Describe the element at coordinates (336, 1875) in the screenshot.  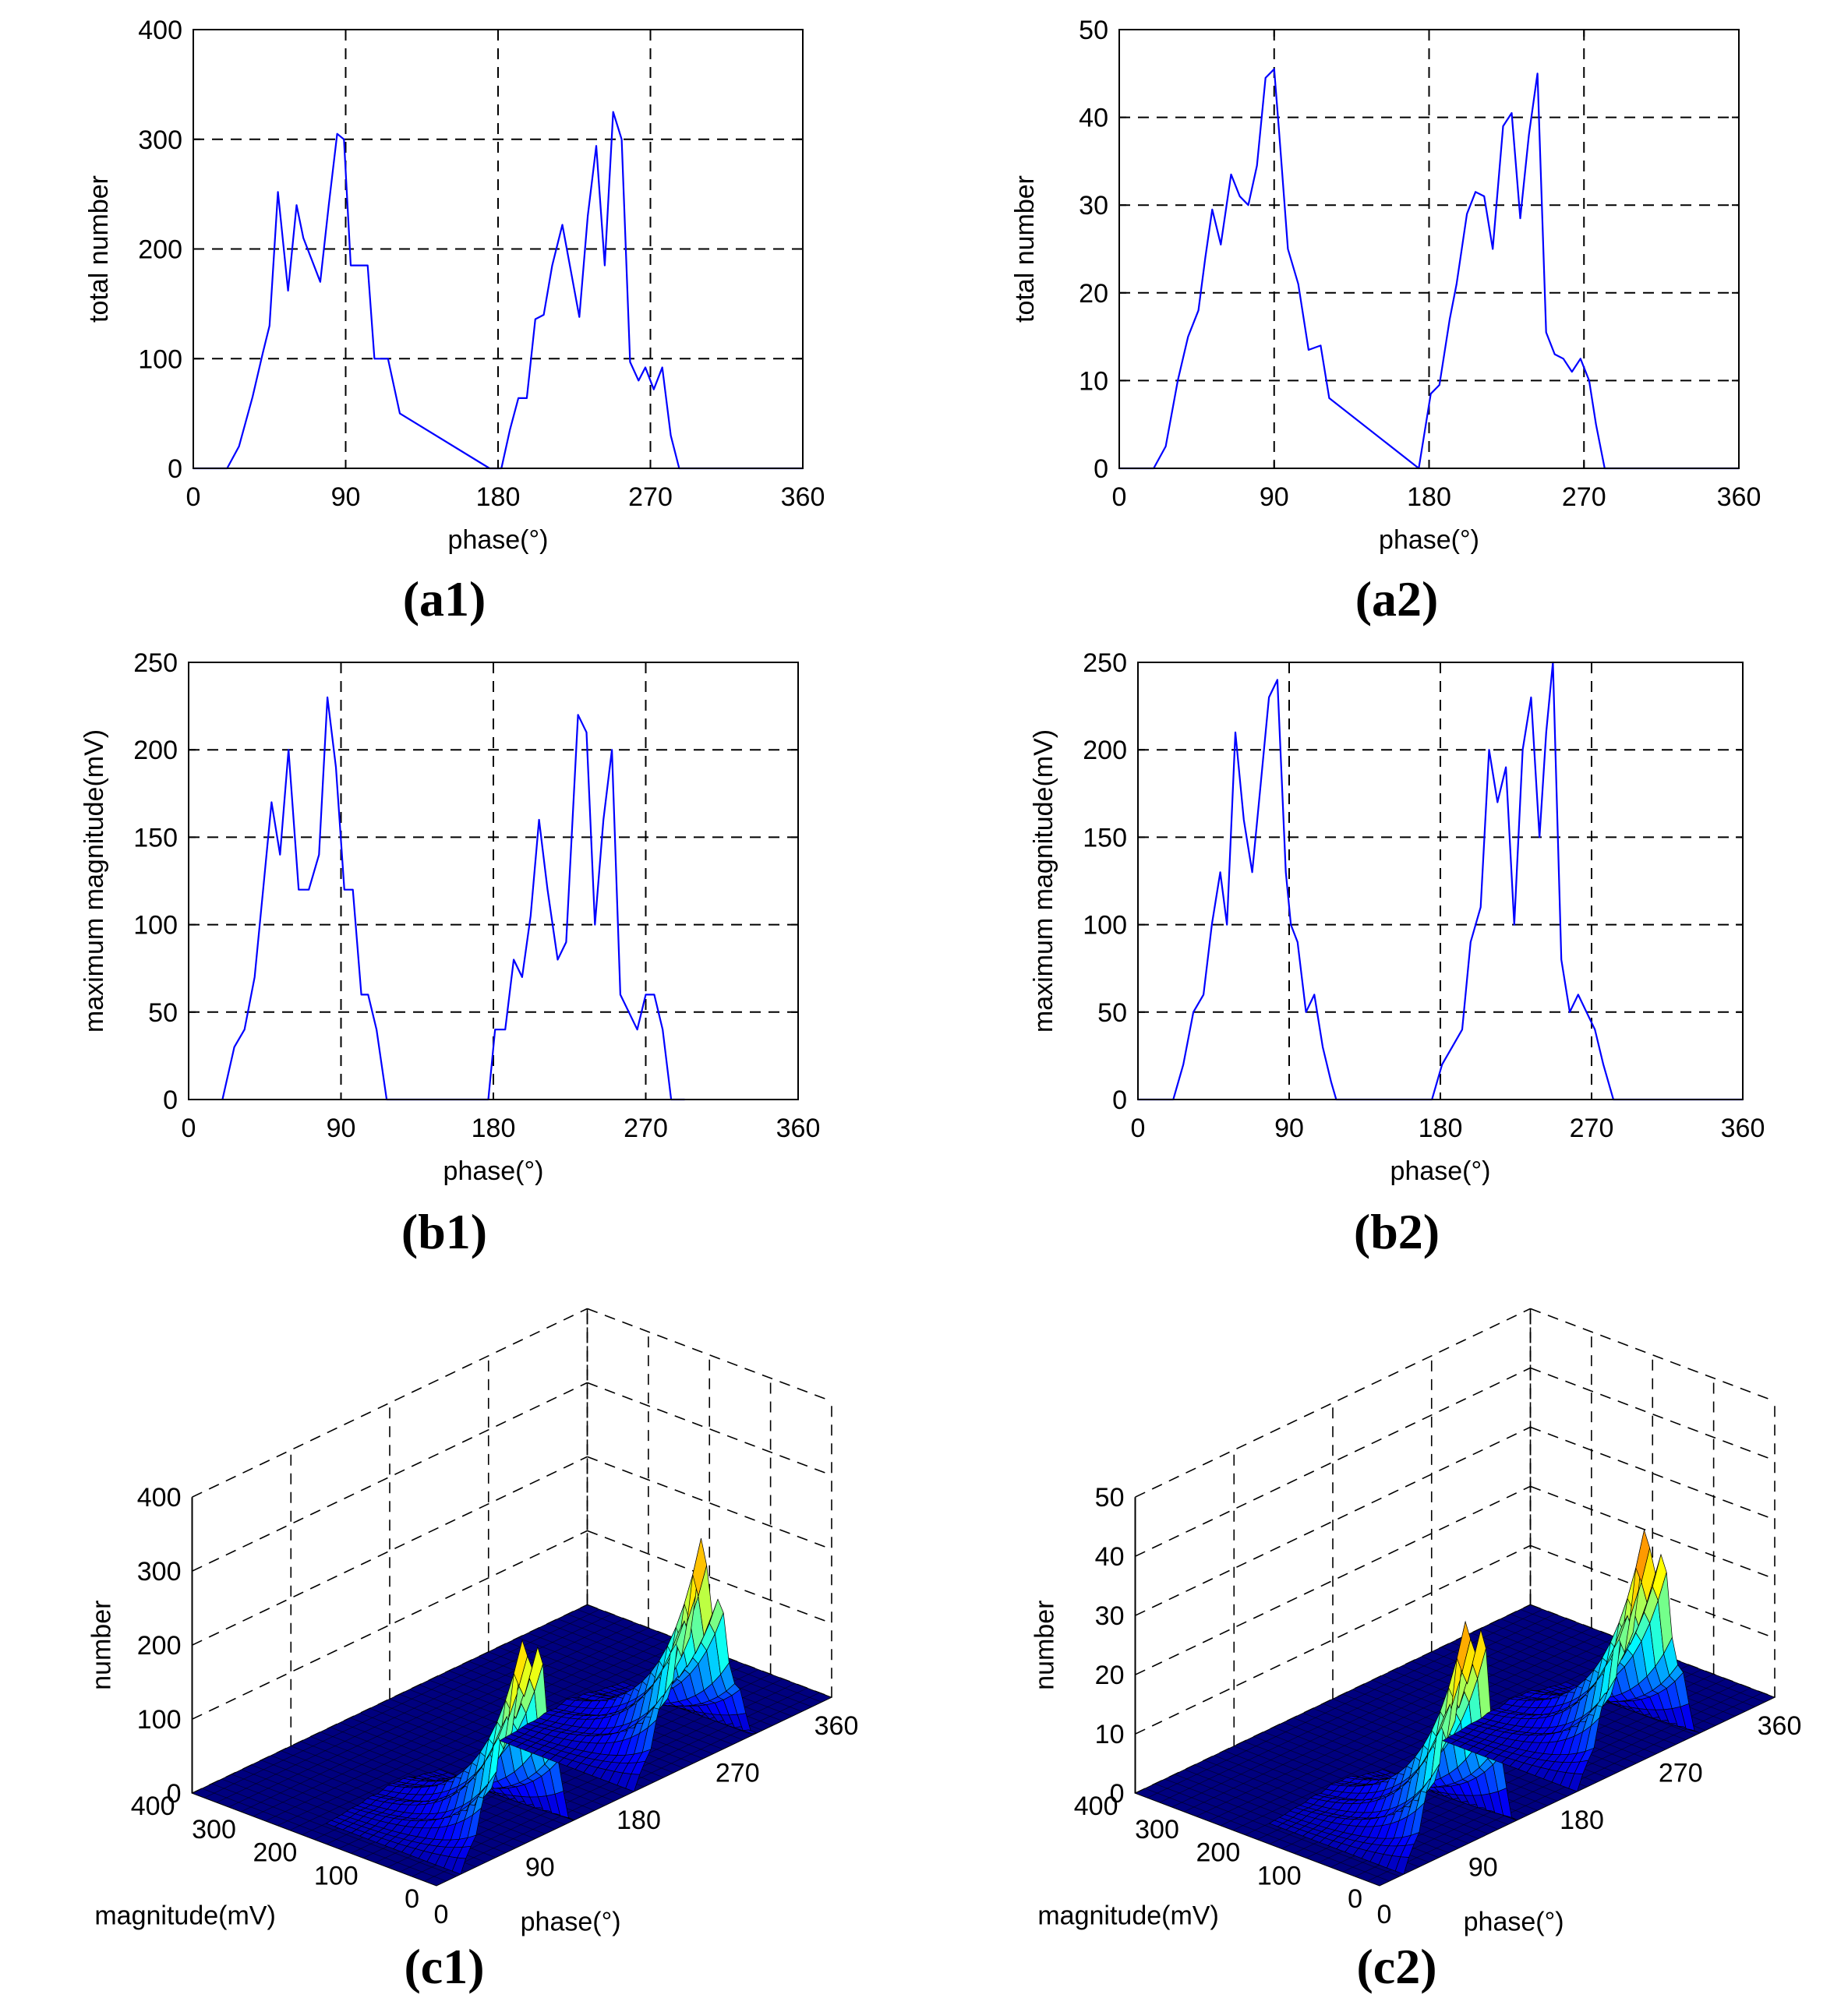
I see `magnitude-tick-label: 100` at that location.